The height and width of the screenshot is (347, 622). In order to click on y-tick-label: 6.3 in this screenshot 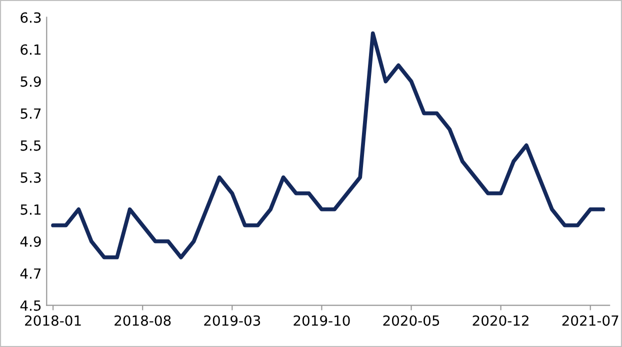, I will do `click(30, 17)`.